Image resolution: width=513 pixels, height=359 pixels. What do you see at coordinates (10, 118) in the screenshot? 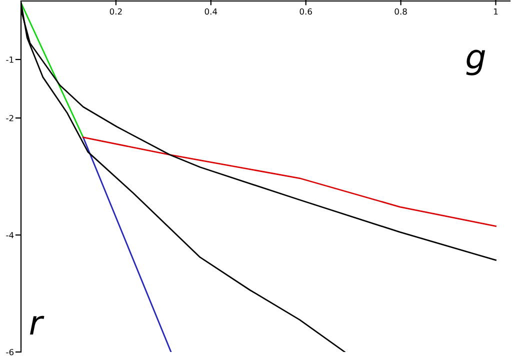
I see `y-tick-label: -2` at bounding box center [10, 118].